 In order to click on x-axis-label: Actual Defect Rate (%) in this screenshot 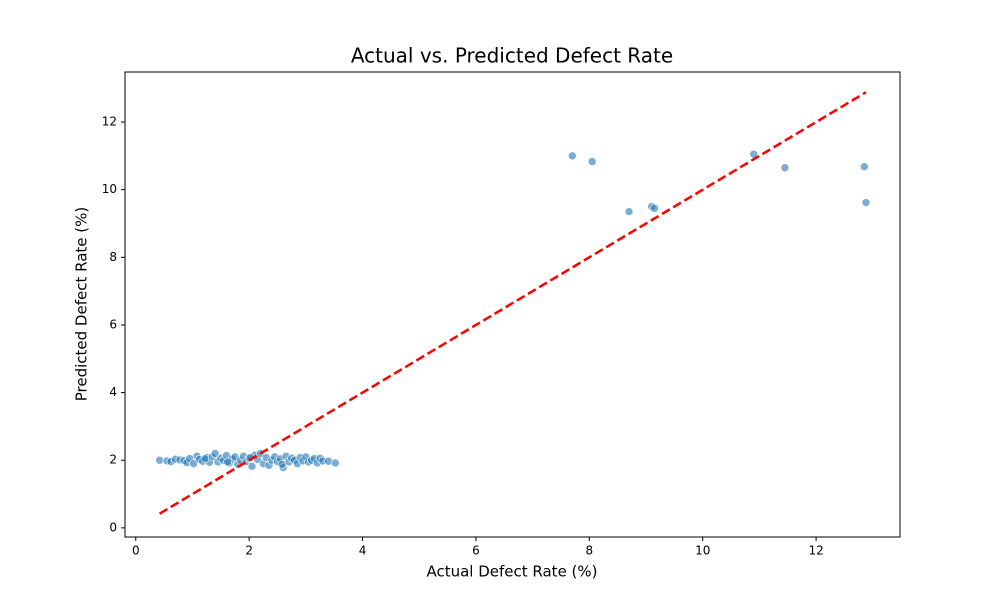, I will do `click(511, 572)`.